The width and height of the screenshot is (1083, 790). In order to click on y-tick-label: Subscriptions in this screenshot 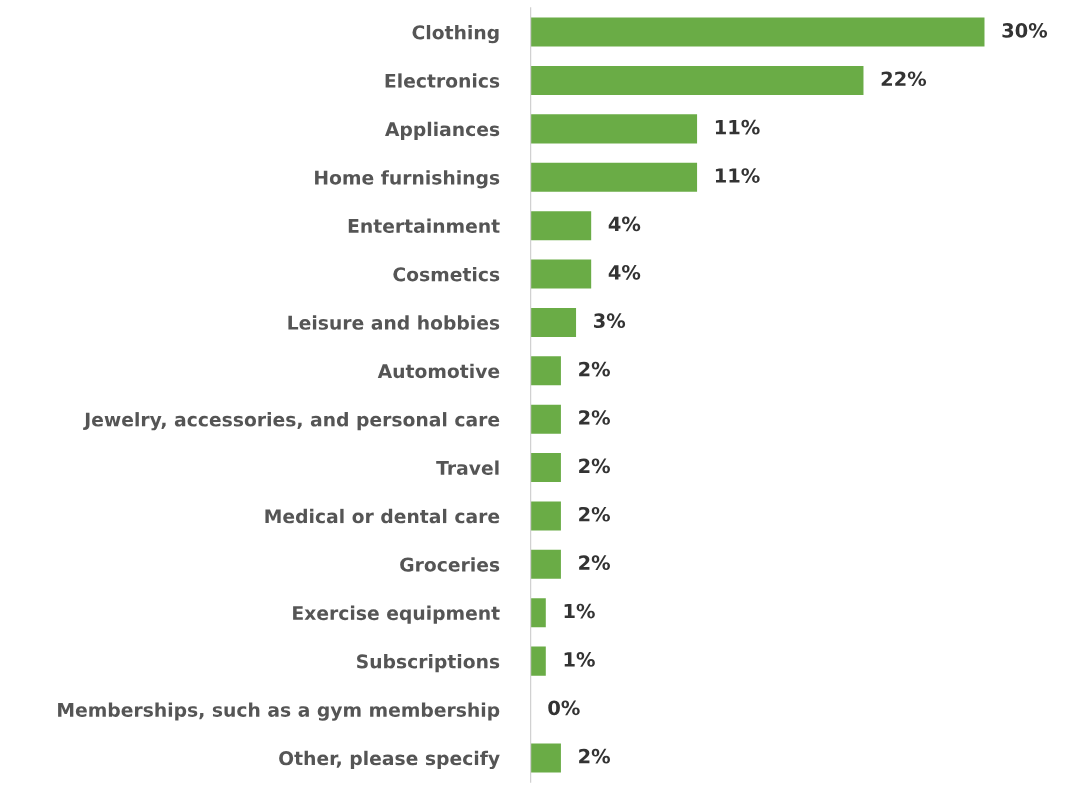, I will do `click(428, 663)`.